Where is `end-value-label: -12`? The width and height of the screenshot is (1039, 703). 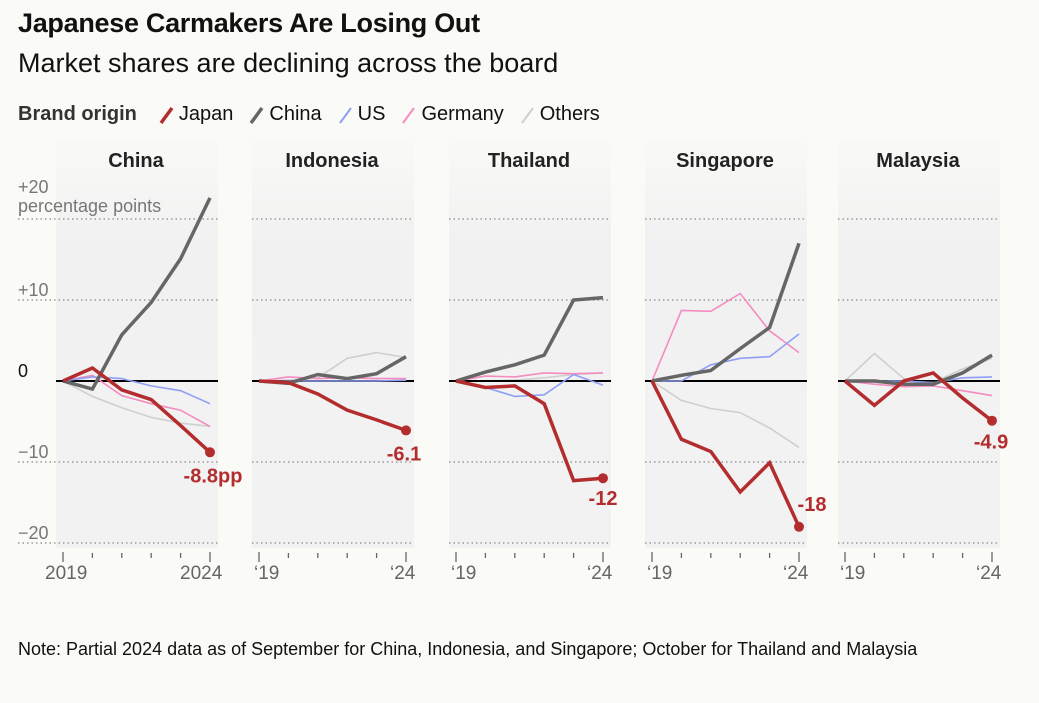 end-value-label: -12 is located at coordinates (603, 499).